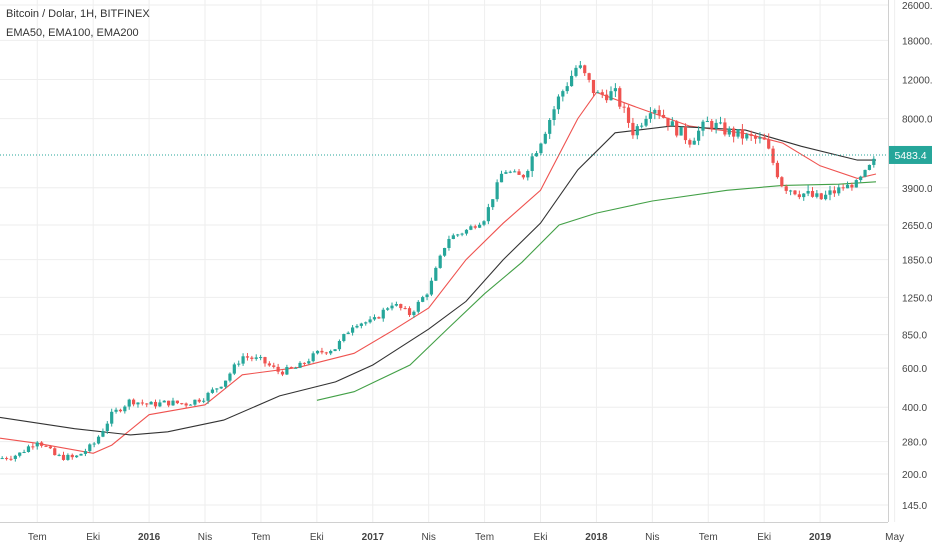 Image resolution: width=932 pixels, height=555 pixels. What do you see at coordinates (917, 81) in the screenshot?
I see `y-tick-label: 12000.0` at bounding box center [917, 81].